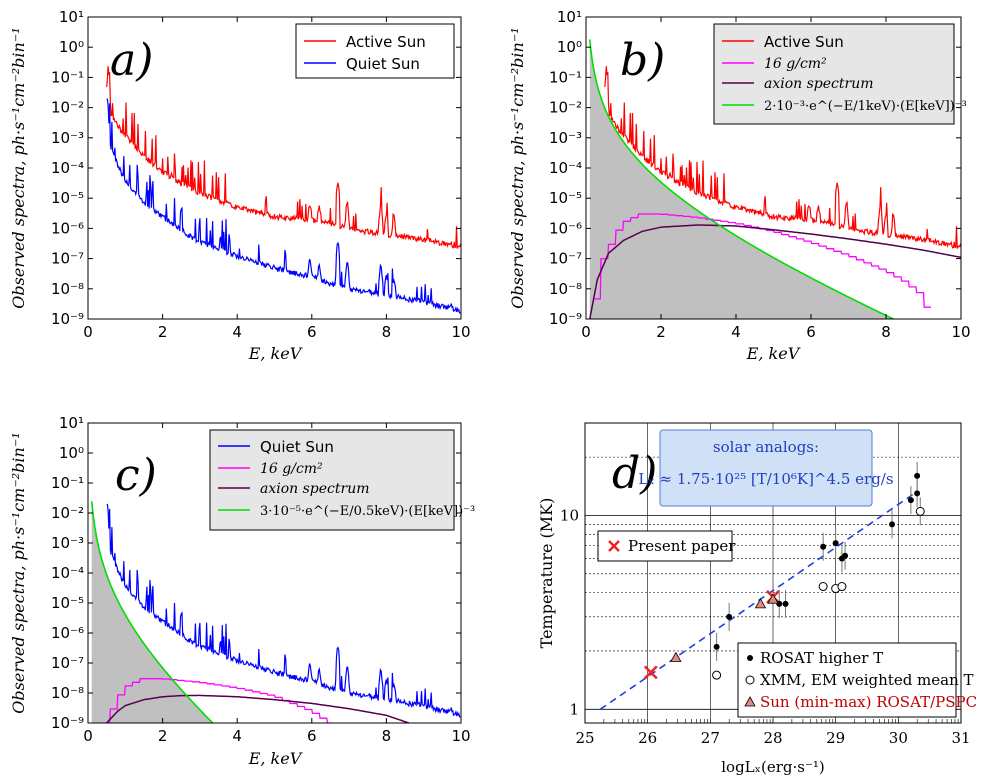 The width and height of the screenshot is (981, 780). Describe the element at coordinates (614, 546) in the screenshot. I see `legend-present-marker` at that location.